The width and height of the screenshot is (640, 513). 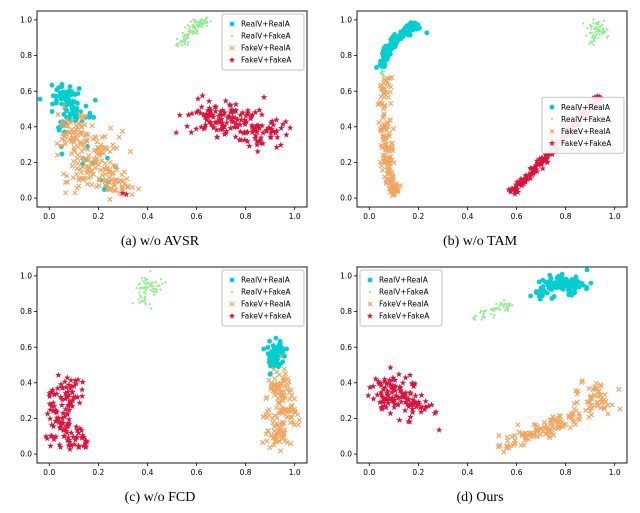 I want to click on caption-d: (d) Ours, so click(x=480, y=497).